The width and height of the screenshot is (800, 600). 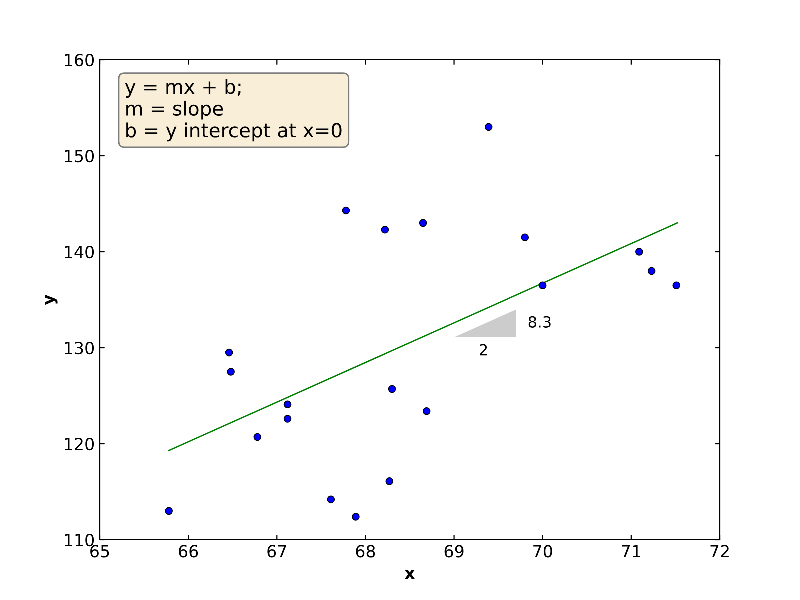 What do you see at coordinates (410, 575) in the screenshot?
I see `x-axis-title: x` at bounding box center [410, 575].